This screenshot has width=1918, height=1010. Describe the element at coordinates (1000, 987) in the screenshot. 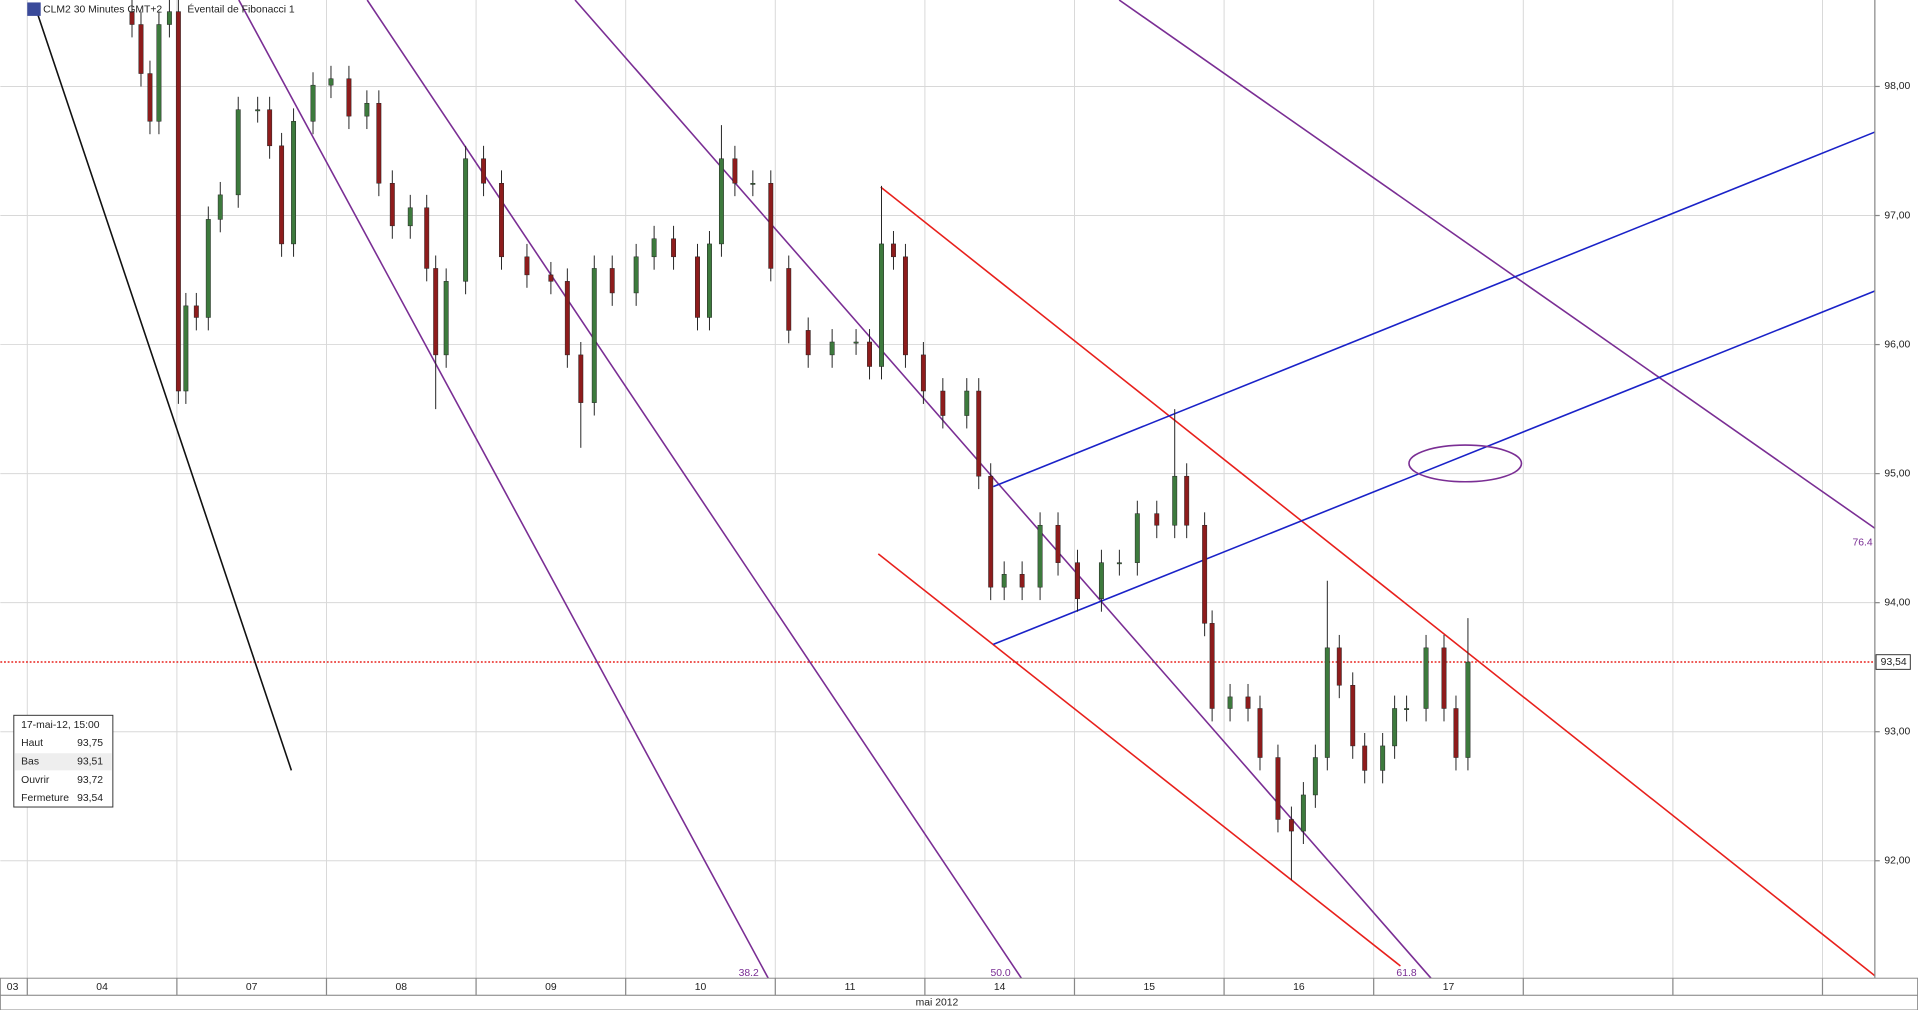

I see `x-tick-label: 14` at that location.